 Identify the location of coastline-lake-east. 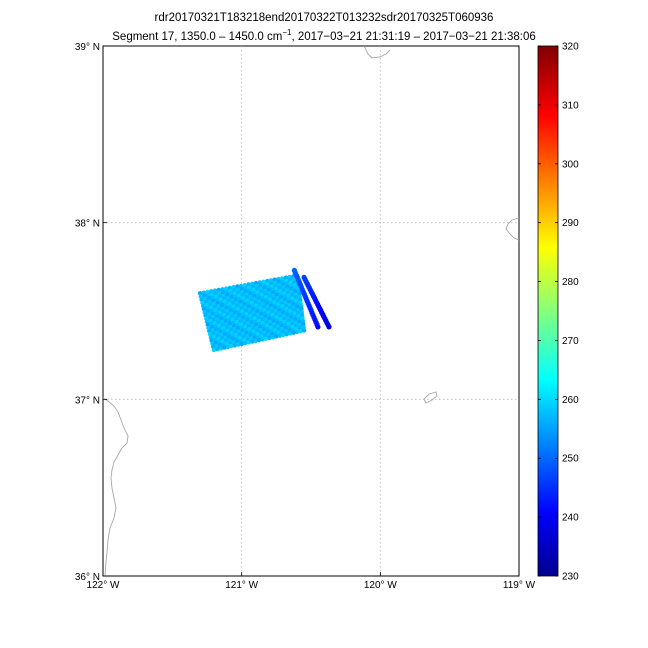
(512, 229).